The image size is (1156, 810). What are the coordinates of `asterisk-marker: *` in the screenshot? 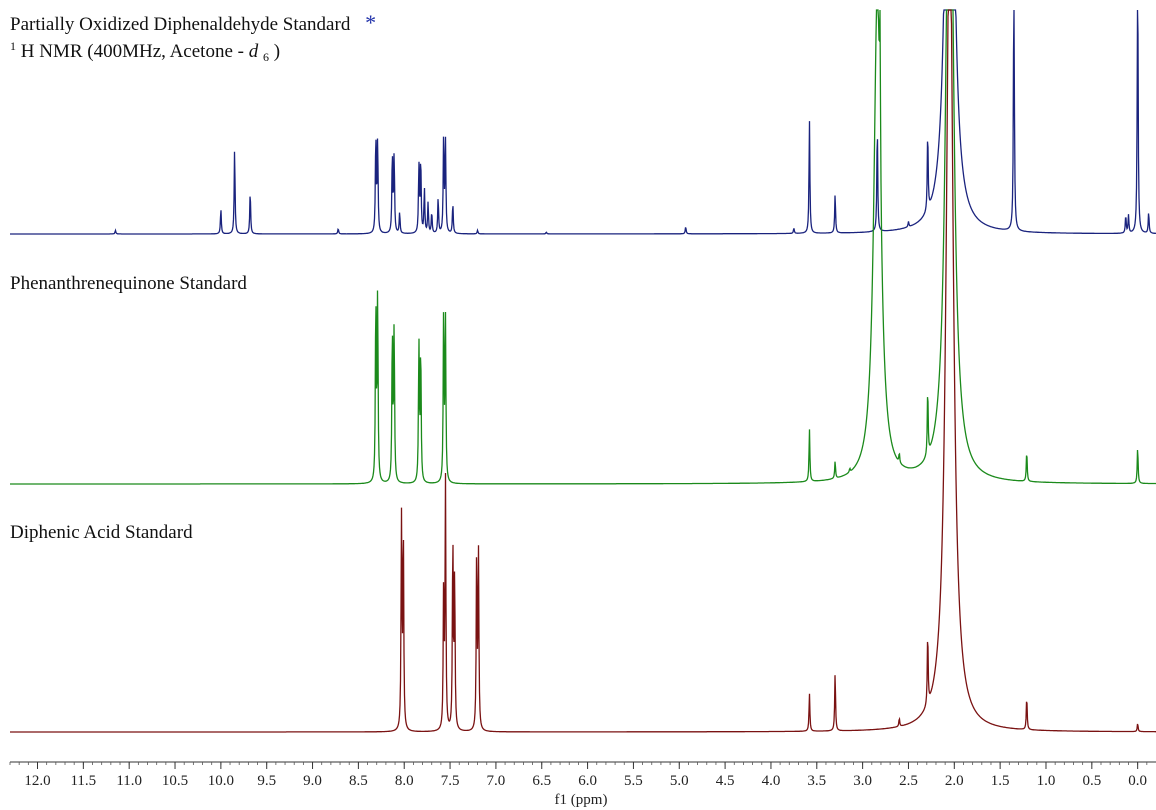 It's located at (370, 22).